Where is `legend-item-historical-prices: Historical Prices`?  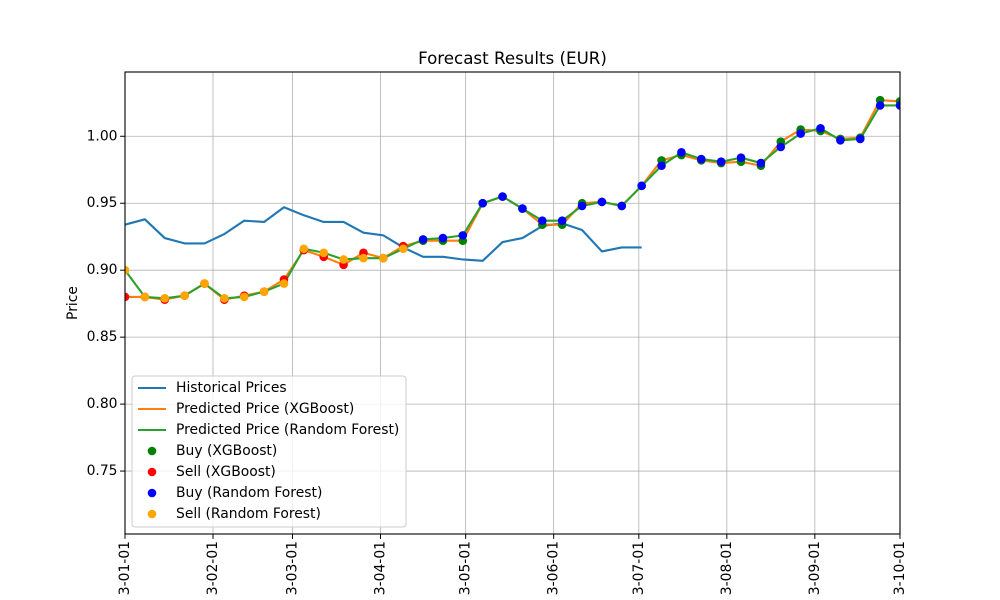
legend-item-historical-prices: Historical Prices is located at coordinates (212, 388).